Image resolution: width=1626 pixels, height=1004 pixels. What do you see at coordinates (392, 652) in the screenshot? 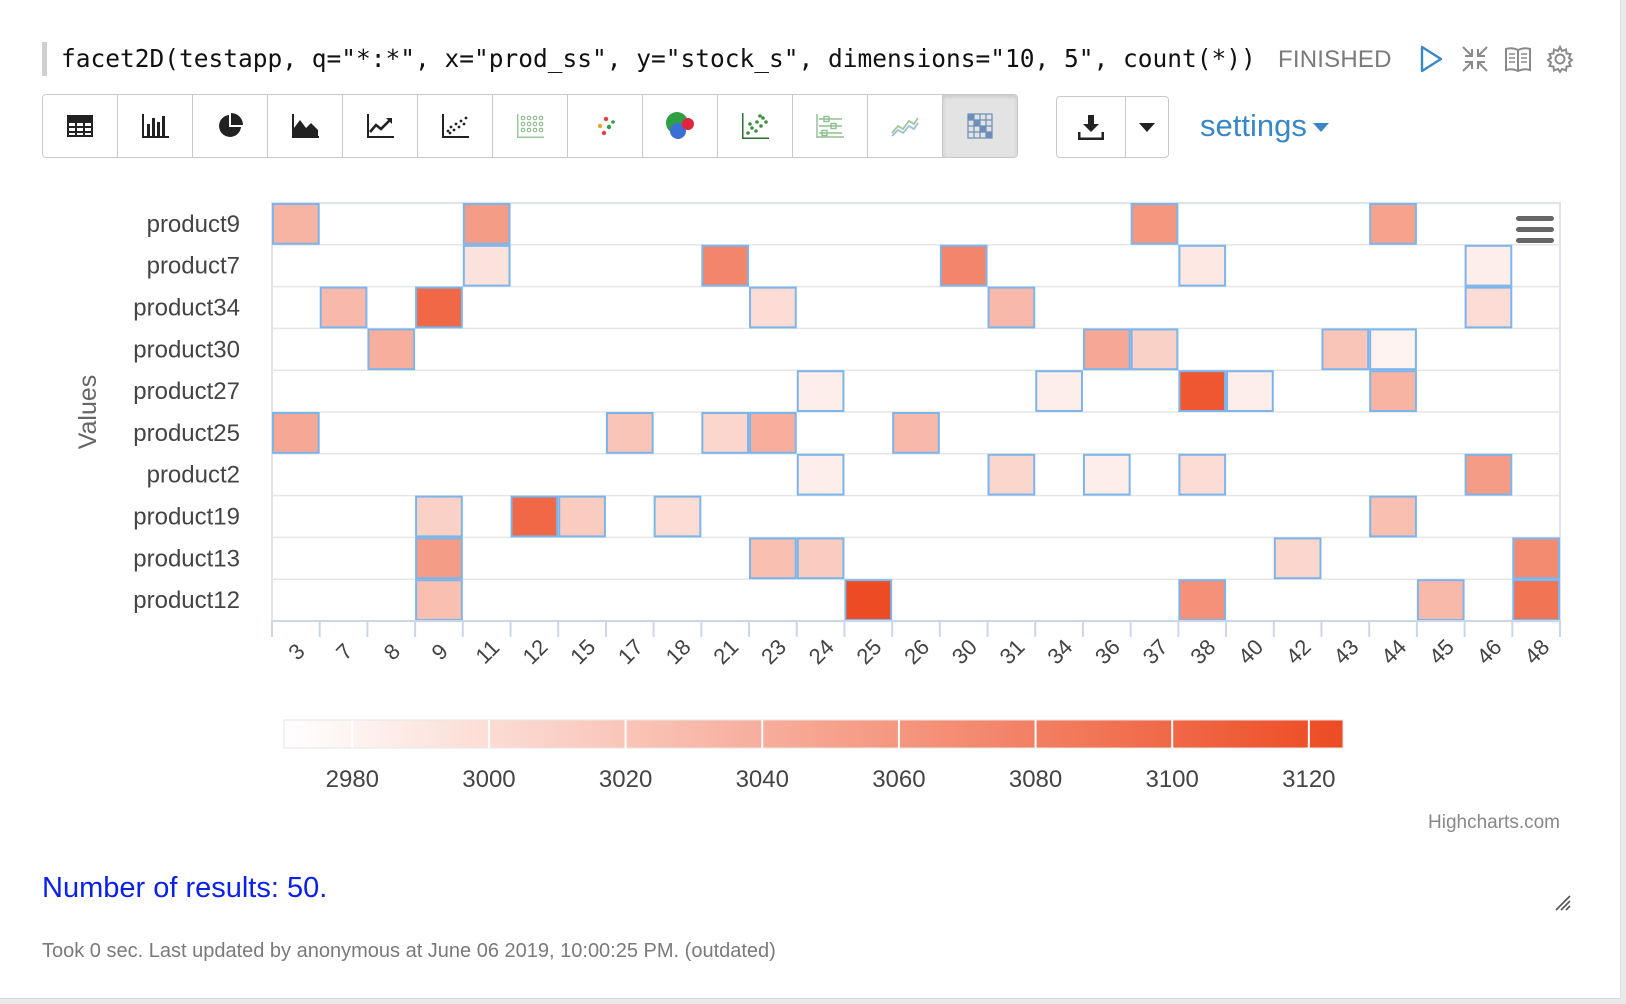
I see `x-axis-label: 8` at bounding box center [392, 652].